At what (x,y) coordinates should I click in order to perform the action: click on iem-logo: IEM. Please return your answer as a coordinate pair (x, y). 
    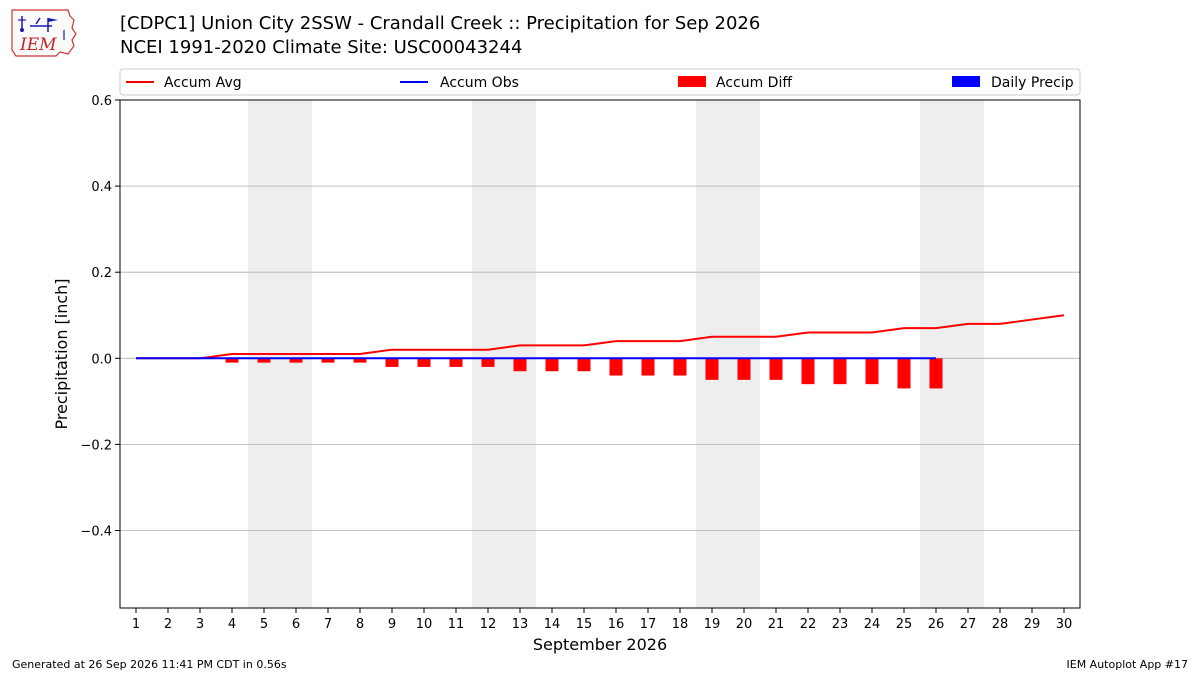
    Looking at the image, I should click on (44, 33).